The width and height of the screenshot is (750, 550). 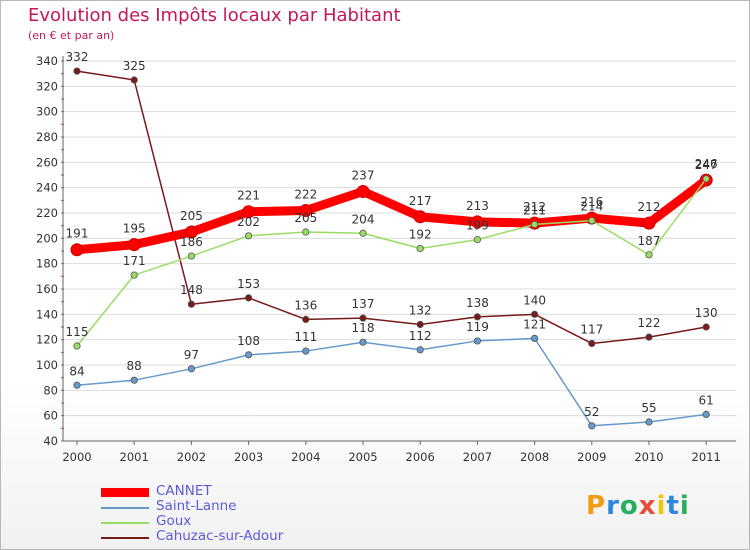 What do you see at coordinates (47, 314) in the screenshot?
I see `y-tick-label: 140` at bounding box center [47, 314].